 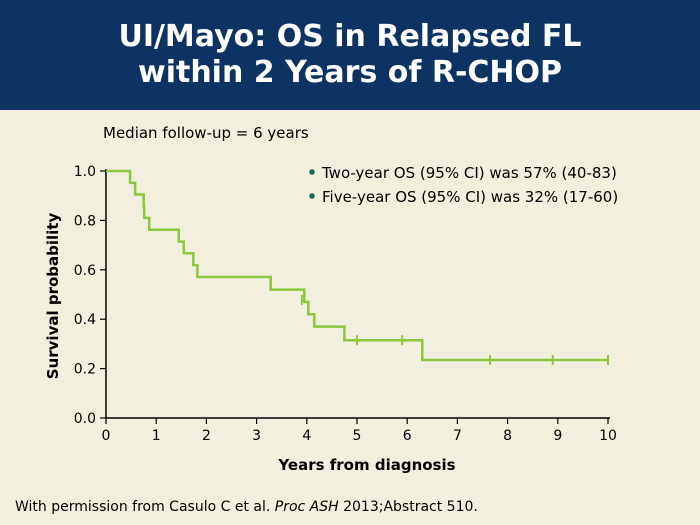 What do you see at coordinates (457, 436) in the screenshot?
I see `x-tick-label: 7` at bounding box center [457, 436].